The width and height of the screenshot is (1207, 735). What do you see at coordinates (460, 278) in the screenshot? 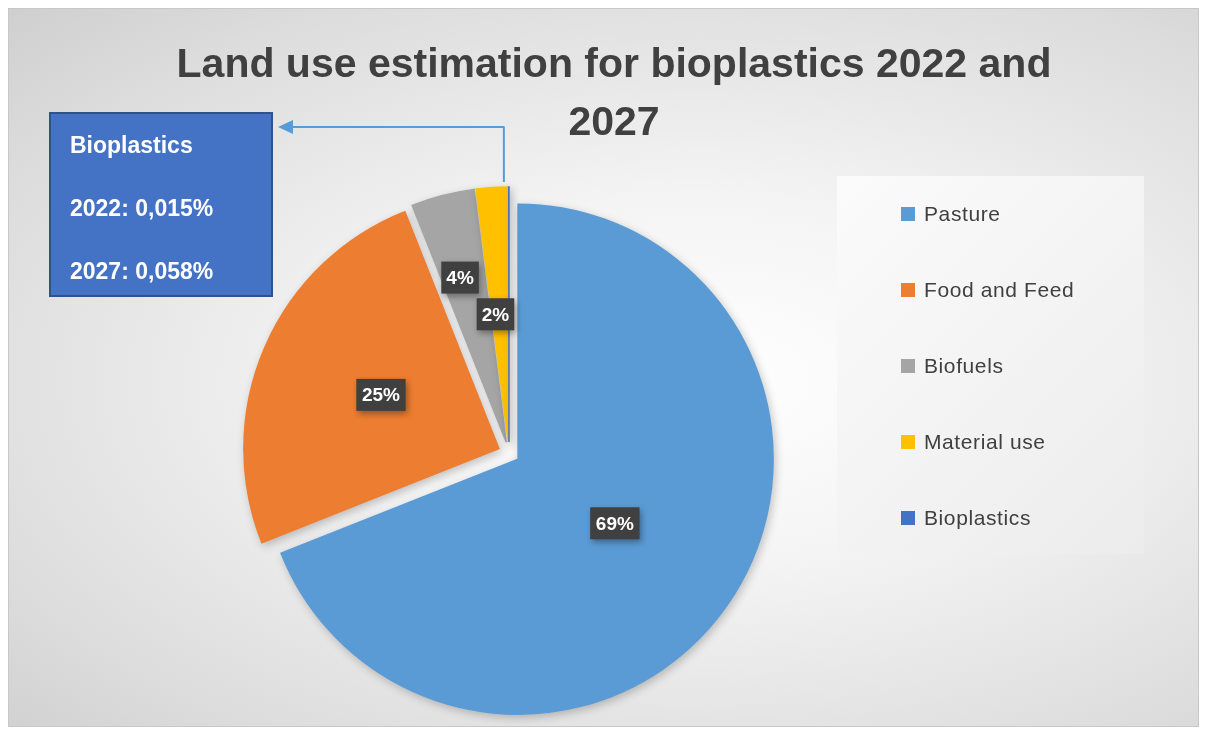
I see `data-label: 4%` at bounding box center [460, 278].